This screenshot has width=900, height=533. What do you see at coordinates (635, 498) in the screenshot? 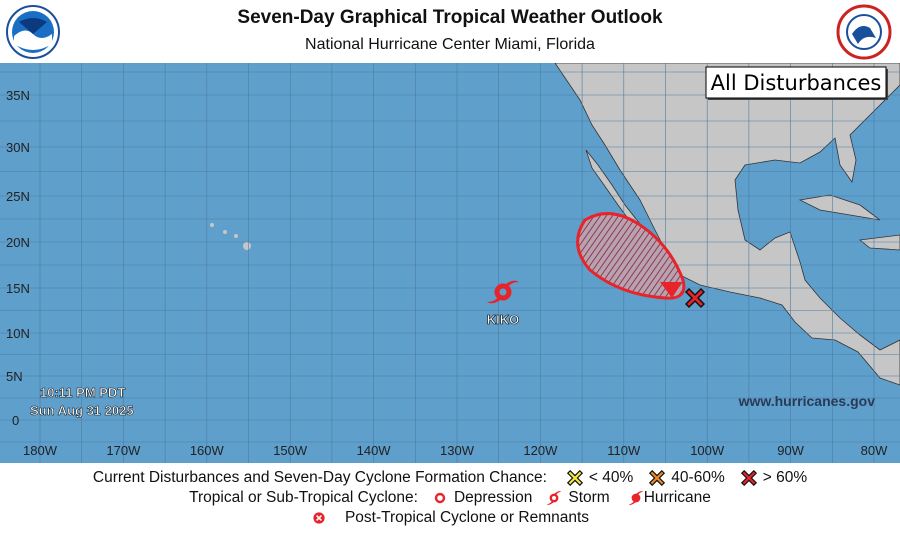
I see `hurricane-icon` at bounding box center [635, 498].